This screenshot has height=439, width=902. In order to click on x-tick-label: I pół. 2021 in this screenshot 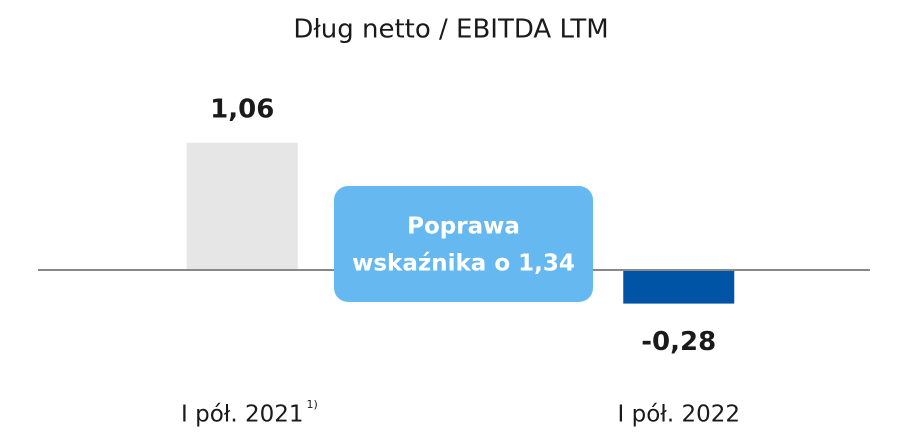, I will do `click(242, 415)`.